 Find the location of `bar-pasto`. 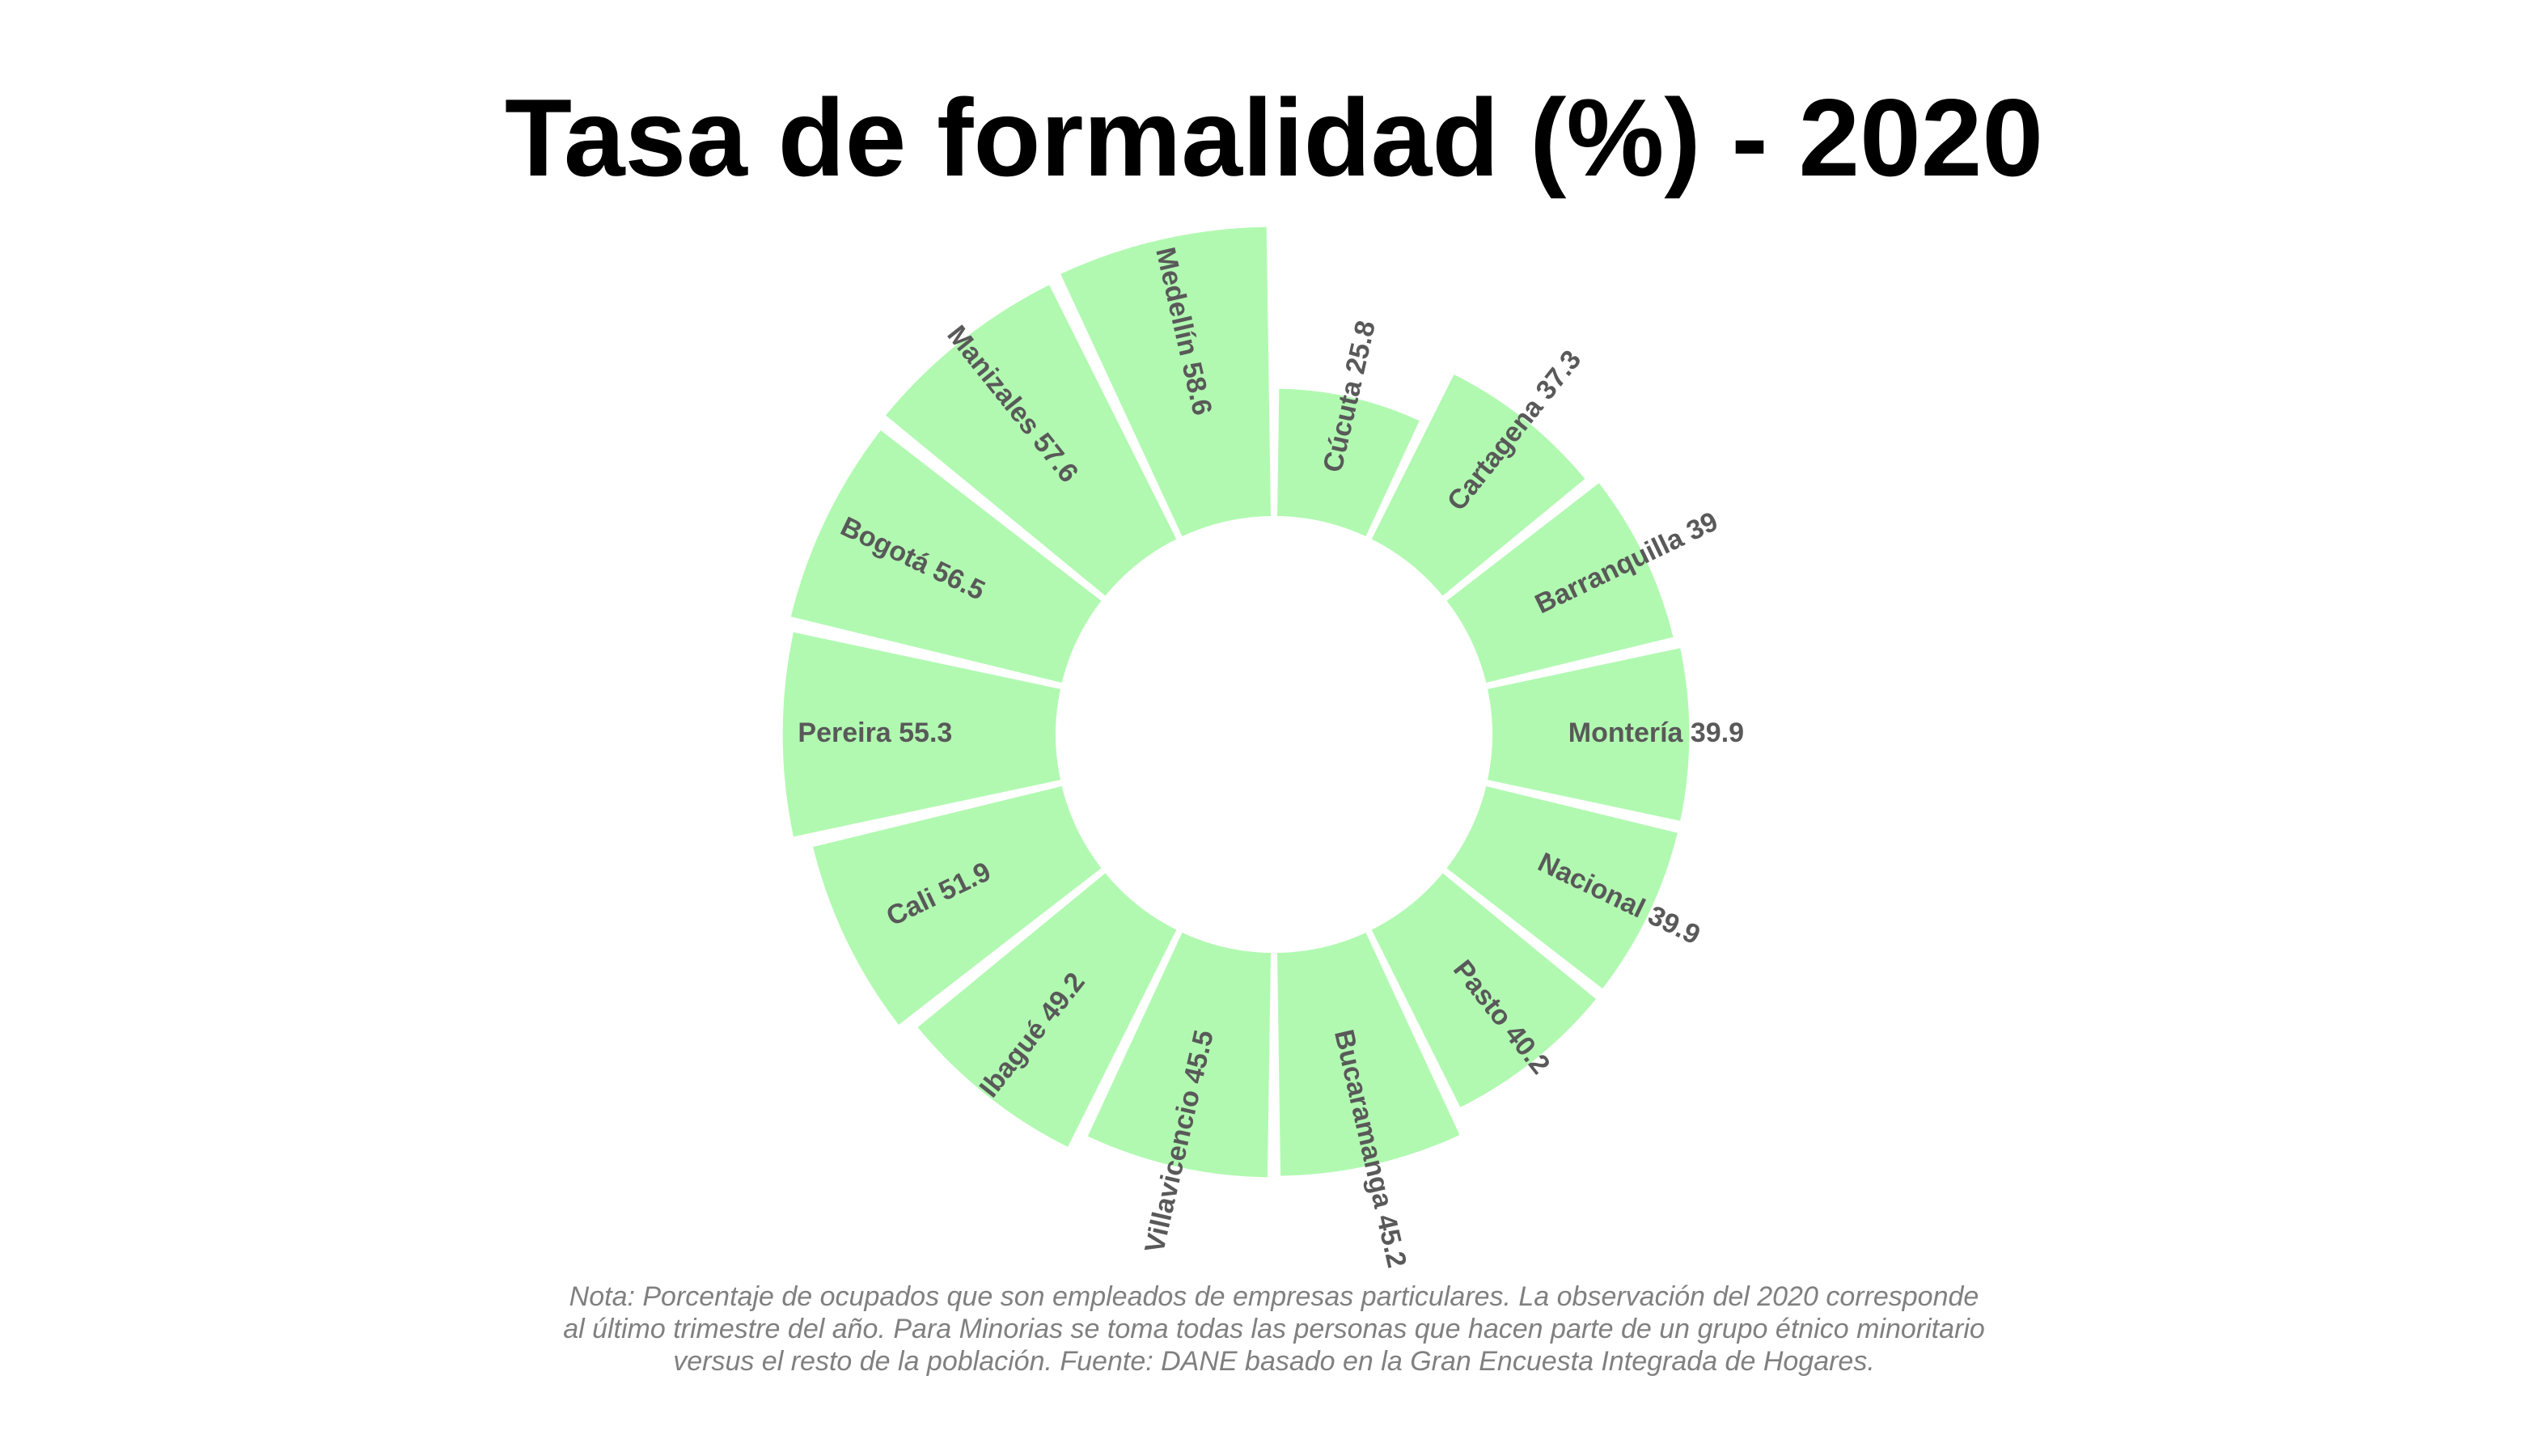

bar-pasto is located at coordinates (1484, 990).